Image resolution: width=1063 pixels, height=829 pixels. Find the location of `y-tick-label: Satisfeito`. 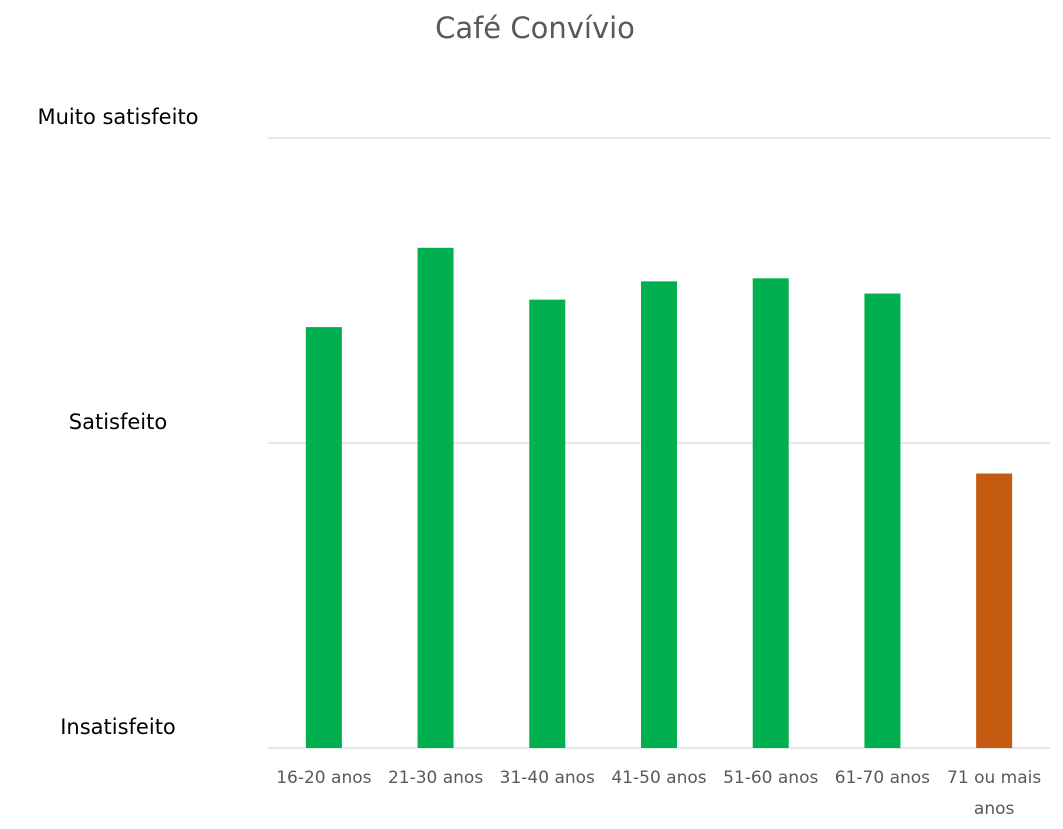

y-tick-label: Satisfeito is located at coordinates (118, 422).